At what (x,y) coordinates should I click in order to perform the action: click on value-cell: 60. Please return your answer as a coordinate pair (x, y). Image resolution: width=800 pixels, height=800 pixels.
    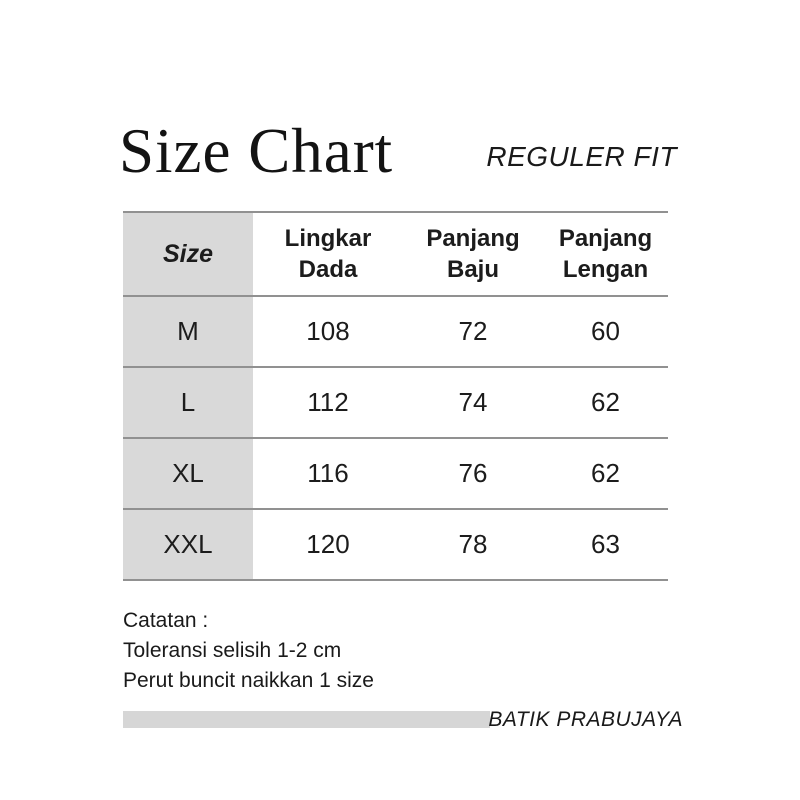
    Looking at the image, I should click on (605, 331).